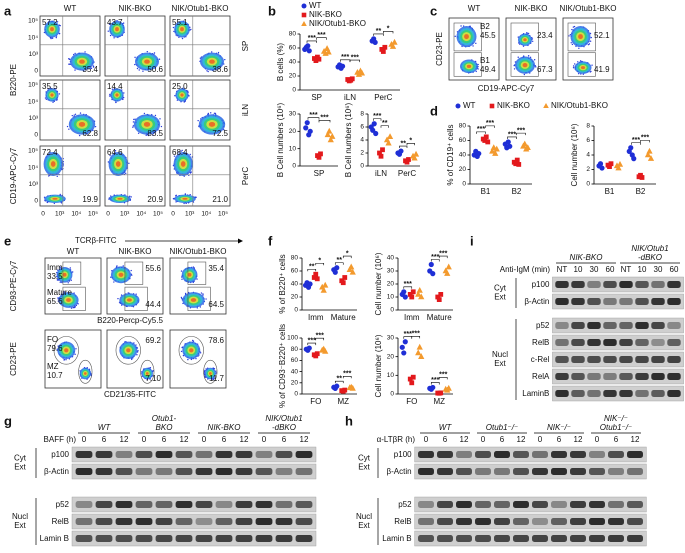  I want to click on x-tick-label: Imm, so click(316, 317).